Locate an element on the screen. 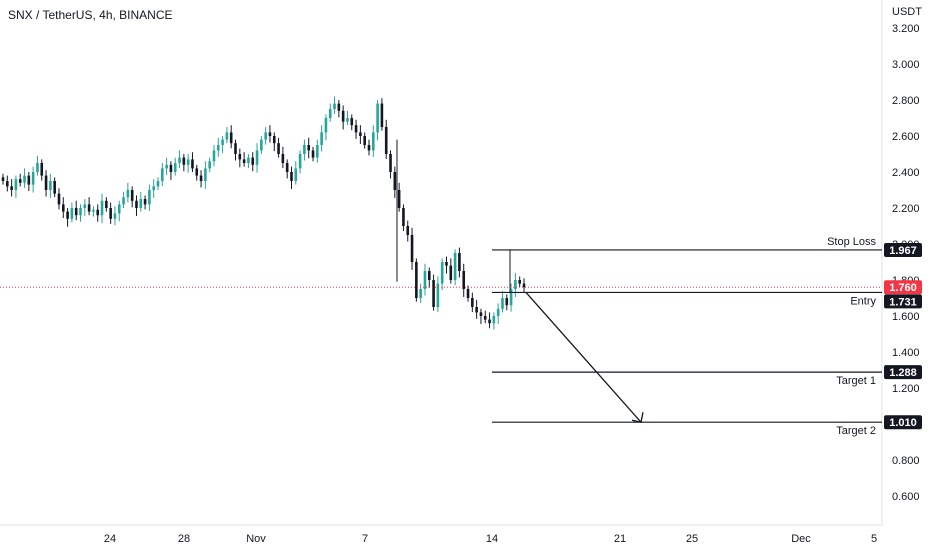 Image resolution: width=932 pixels, height=550 pixels. x-tick-label: 7 is located at coordinates (365, 539).